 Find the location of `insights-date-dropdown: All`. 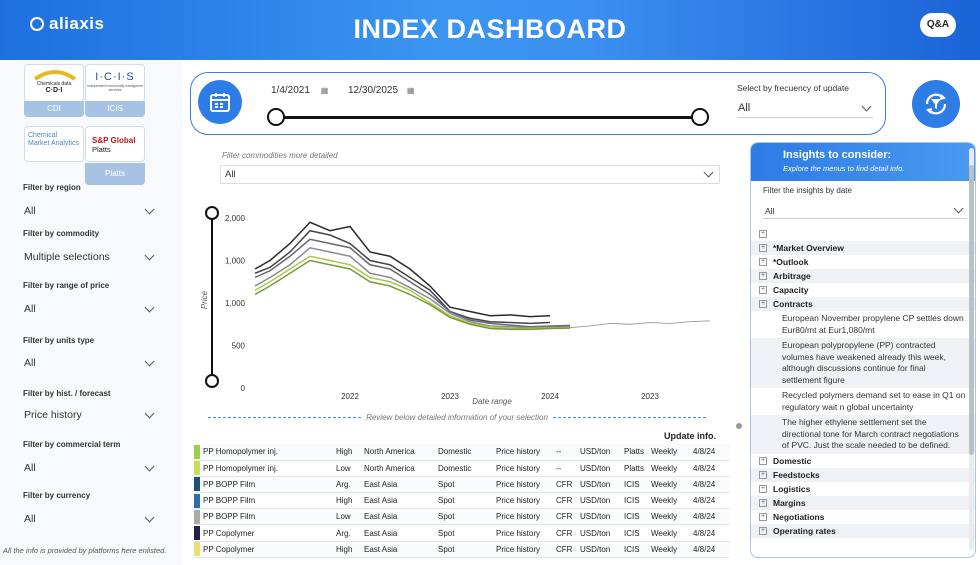

insights-date-dropdown: All is located at coordinates (865, 211).